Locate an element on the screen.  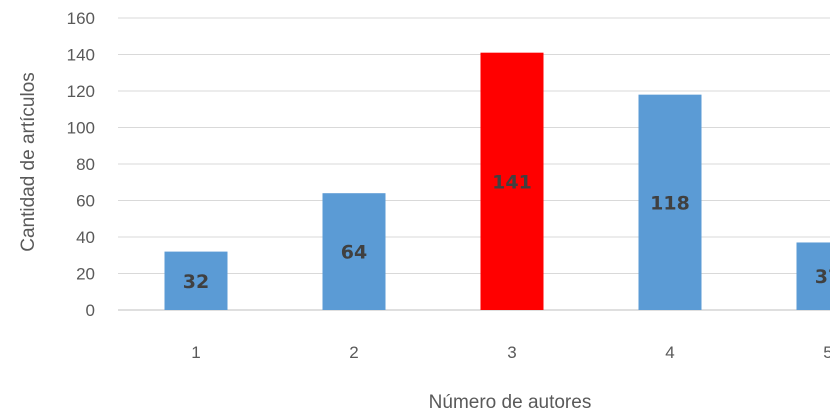
y-tick-label: 40 is located at coordinates (85, 237).